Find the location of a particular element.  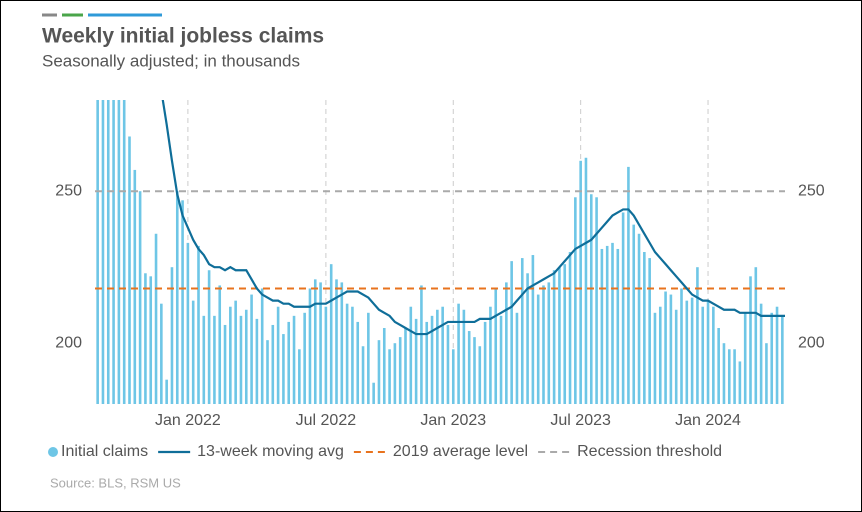

source: Source: BLS, RSM US is located at coordinates (115, 482).